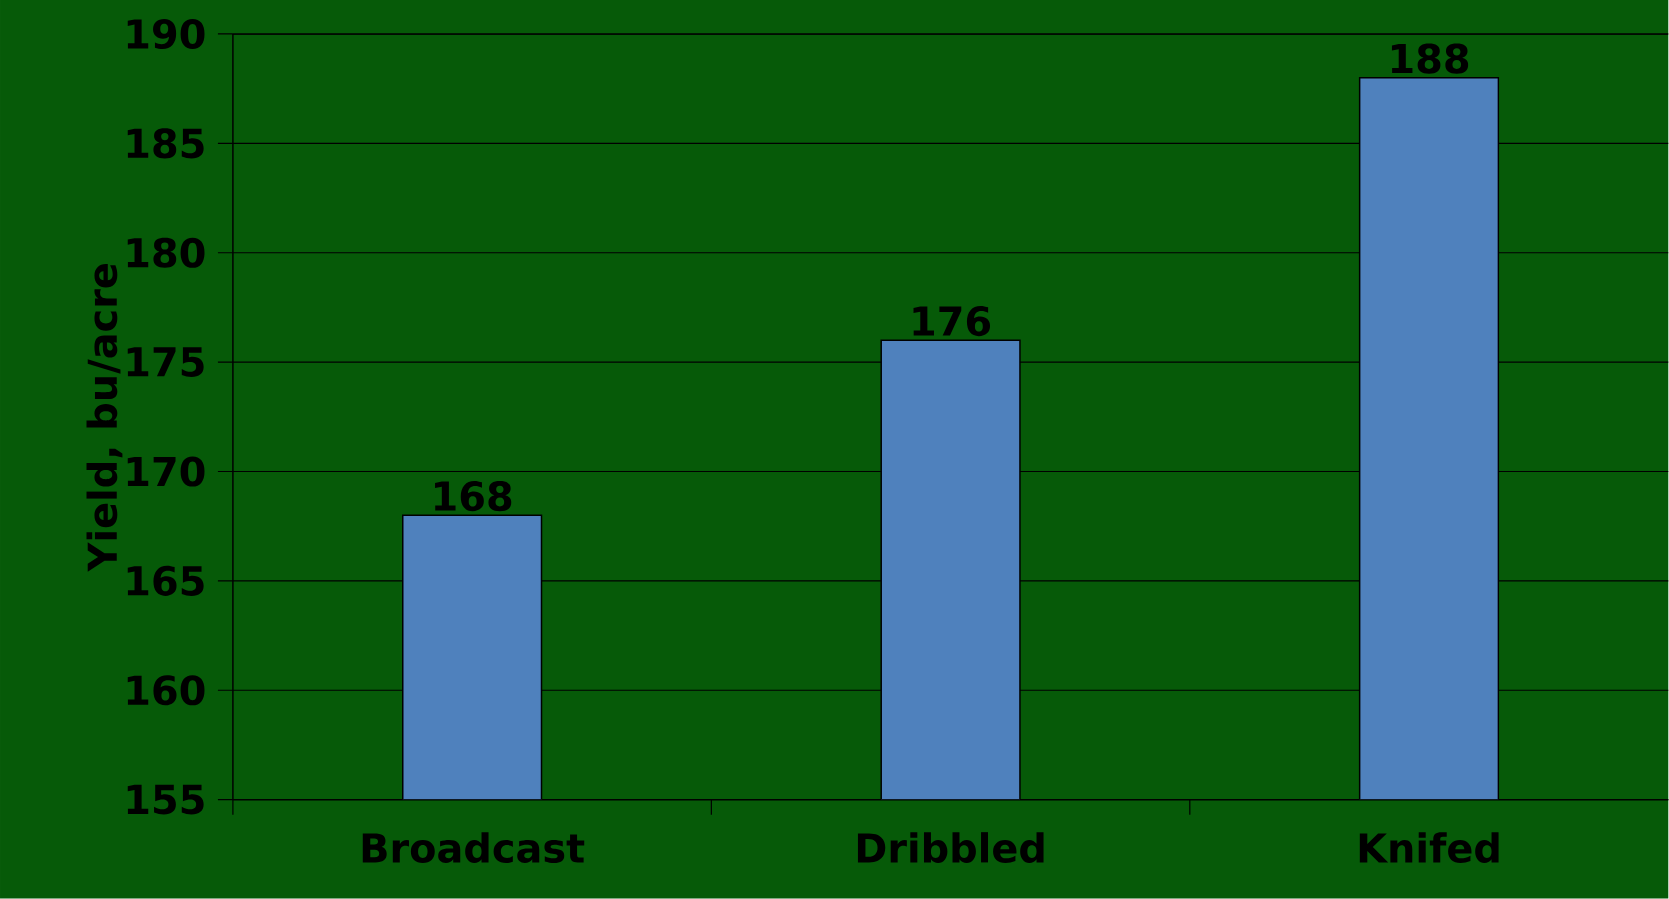 Image resolution: width=1669 pixels, height=899 pixels. Describe the element at coordinates (166, 471) in the screenshot. I see `y-tick-label: 170` at that location.